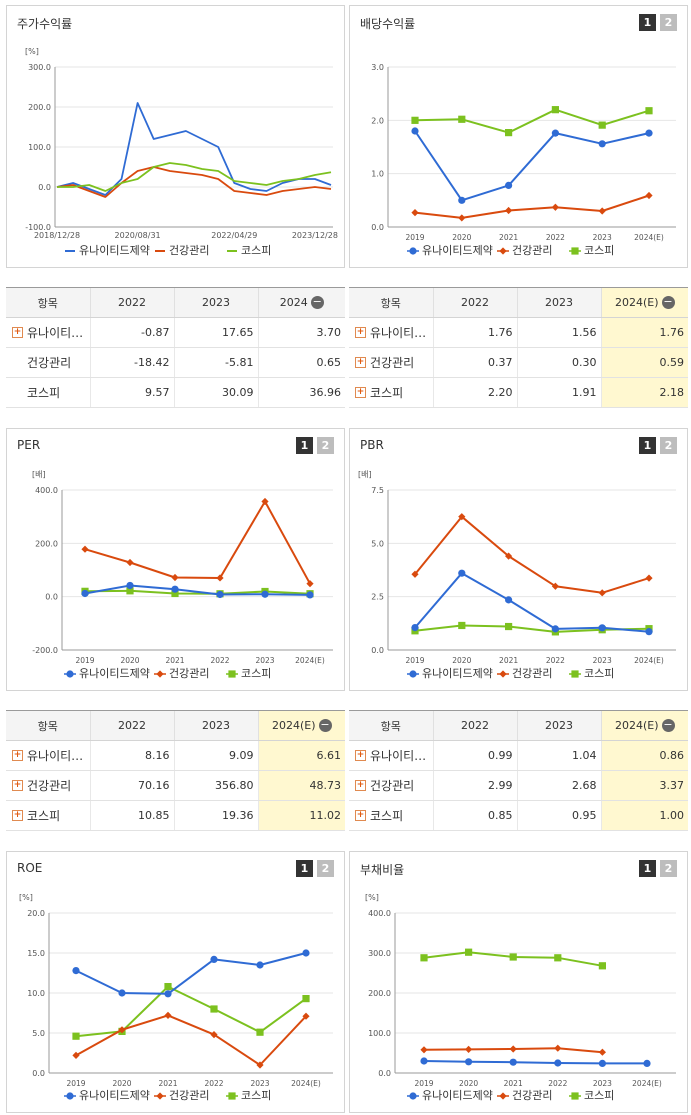 This screenshot has height=1115, width=691. What do you see at coordinates (26, 897) in the screenshot?
I see `unit-label: [%]` at bounding box center [26, 897].